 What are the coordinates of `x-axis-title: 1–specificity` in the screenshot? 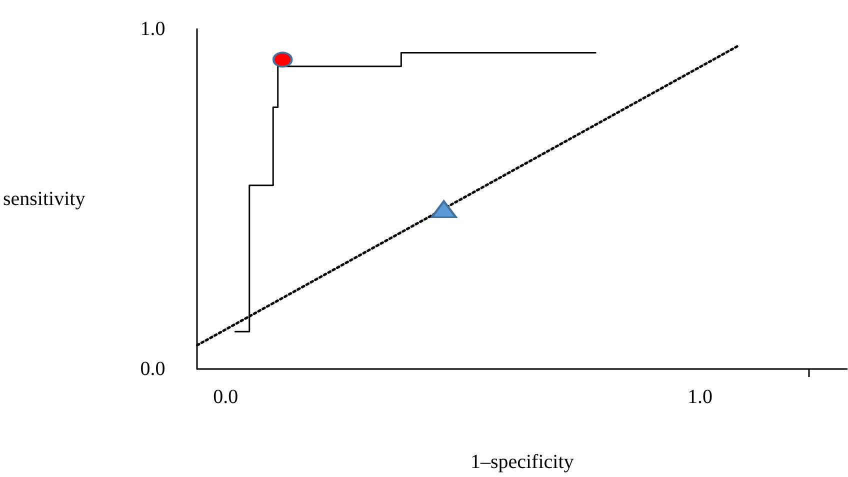 It's located at (522, 462).